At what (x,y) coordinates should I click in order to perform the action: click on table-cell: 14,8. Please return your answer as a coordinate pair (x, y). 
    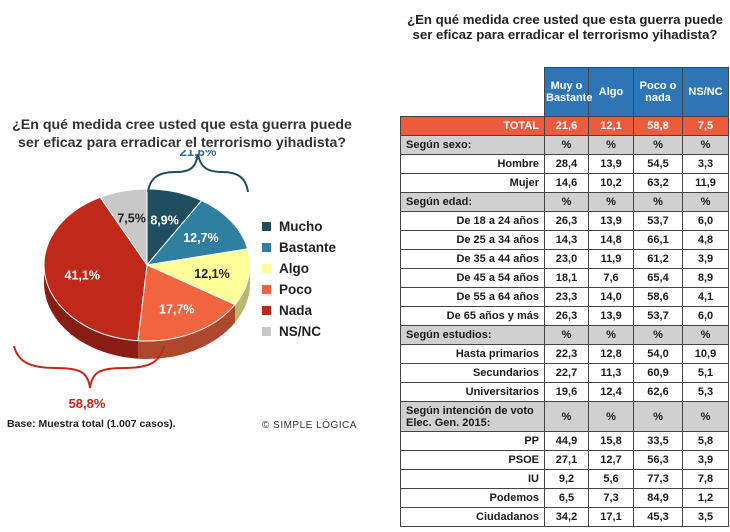
    Looking at the image, I should click on (611, 240).